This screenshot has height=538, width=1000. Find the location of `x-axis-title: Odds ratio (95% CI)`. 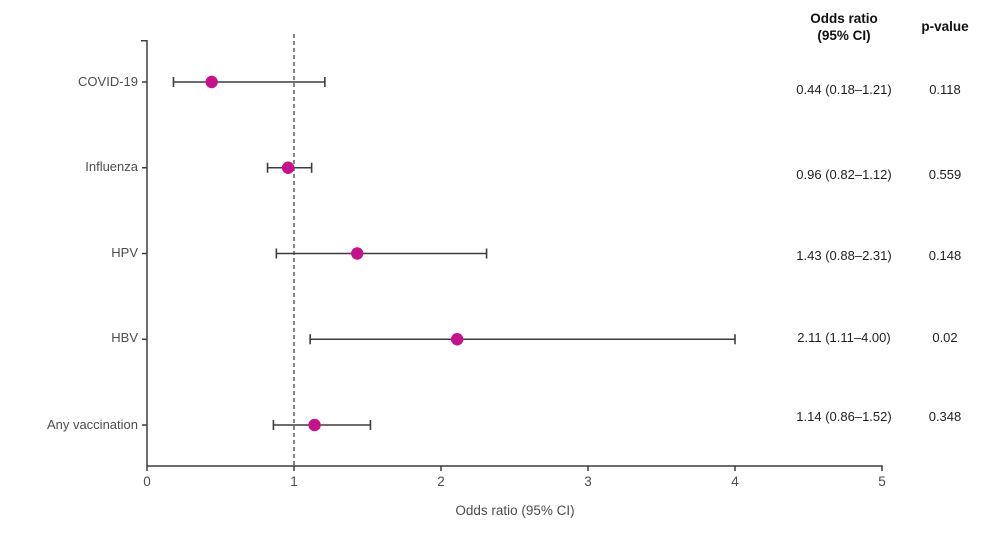

x-axis-title: Odds ratio (95% CI) is located at coordinates (515, 510).